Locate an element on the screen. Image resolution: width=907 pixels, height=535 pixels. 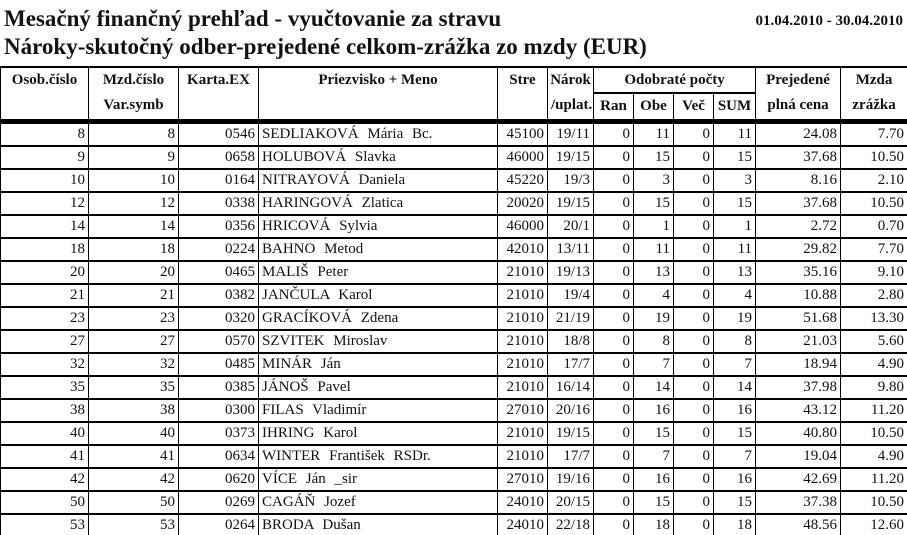
cell-obe: 13 is located at coordinates (653, 272).